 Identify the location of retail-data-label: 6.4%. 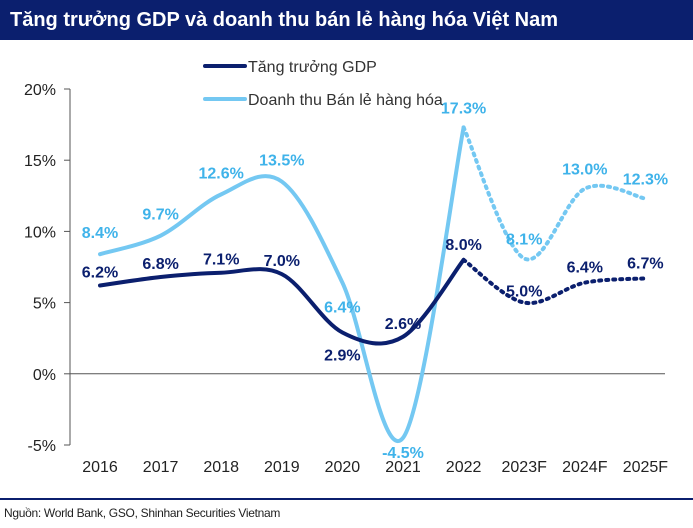
(342, 308).